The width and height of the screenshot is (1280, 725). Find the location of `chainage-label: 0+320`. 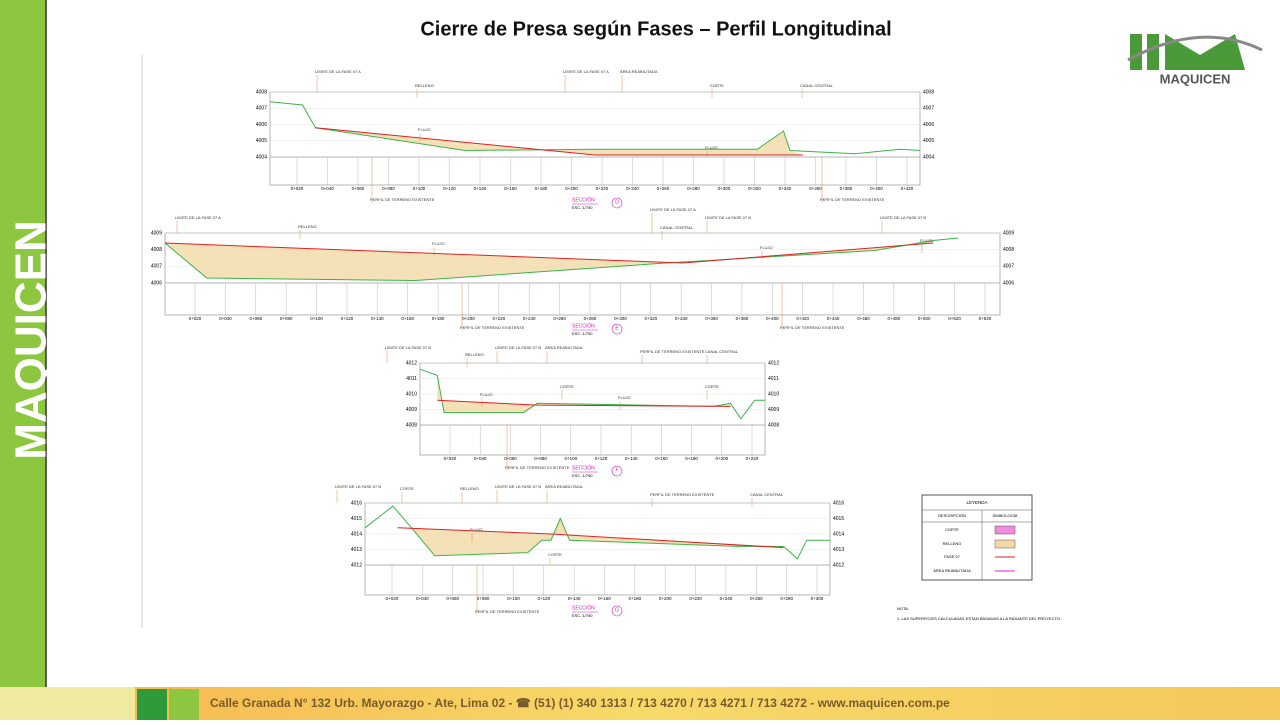

chainage-label: 0+320 is located at coordinates (650, 318).